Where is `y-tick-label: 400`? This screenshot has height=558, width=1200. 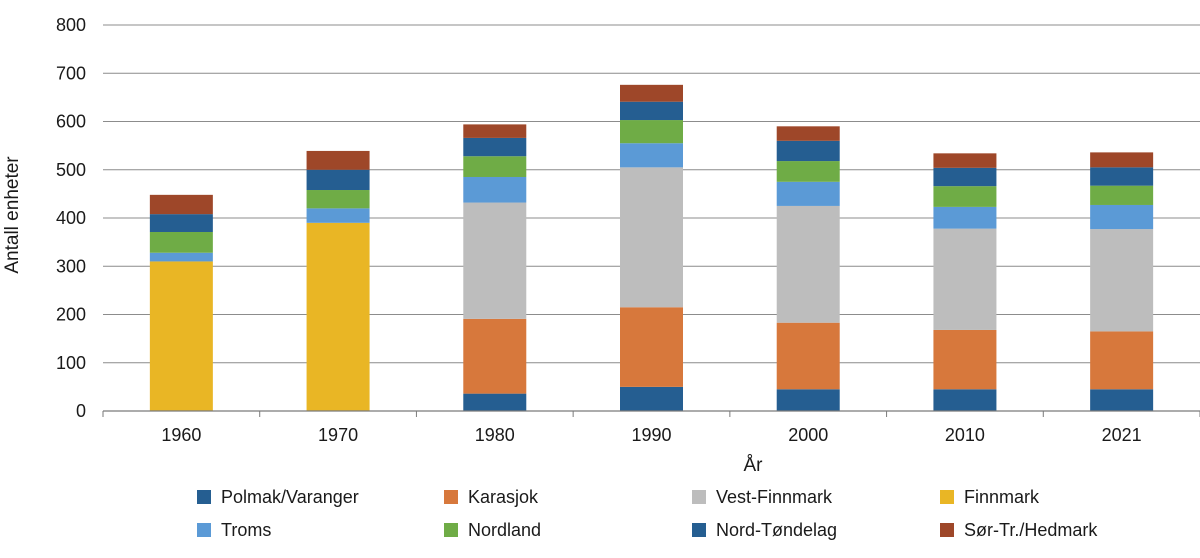 y-tick-label: 400 is located at coordinates (71, 218).